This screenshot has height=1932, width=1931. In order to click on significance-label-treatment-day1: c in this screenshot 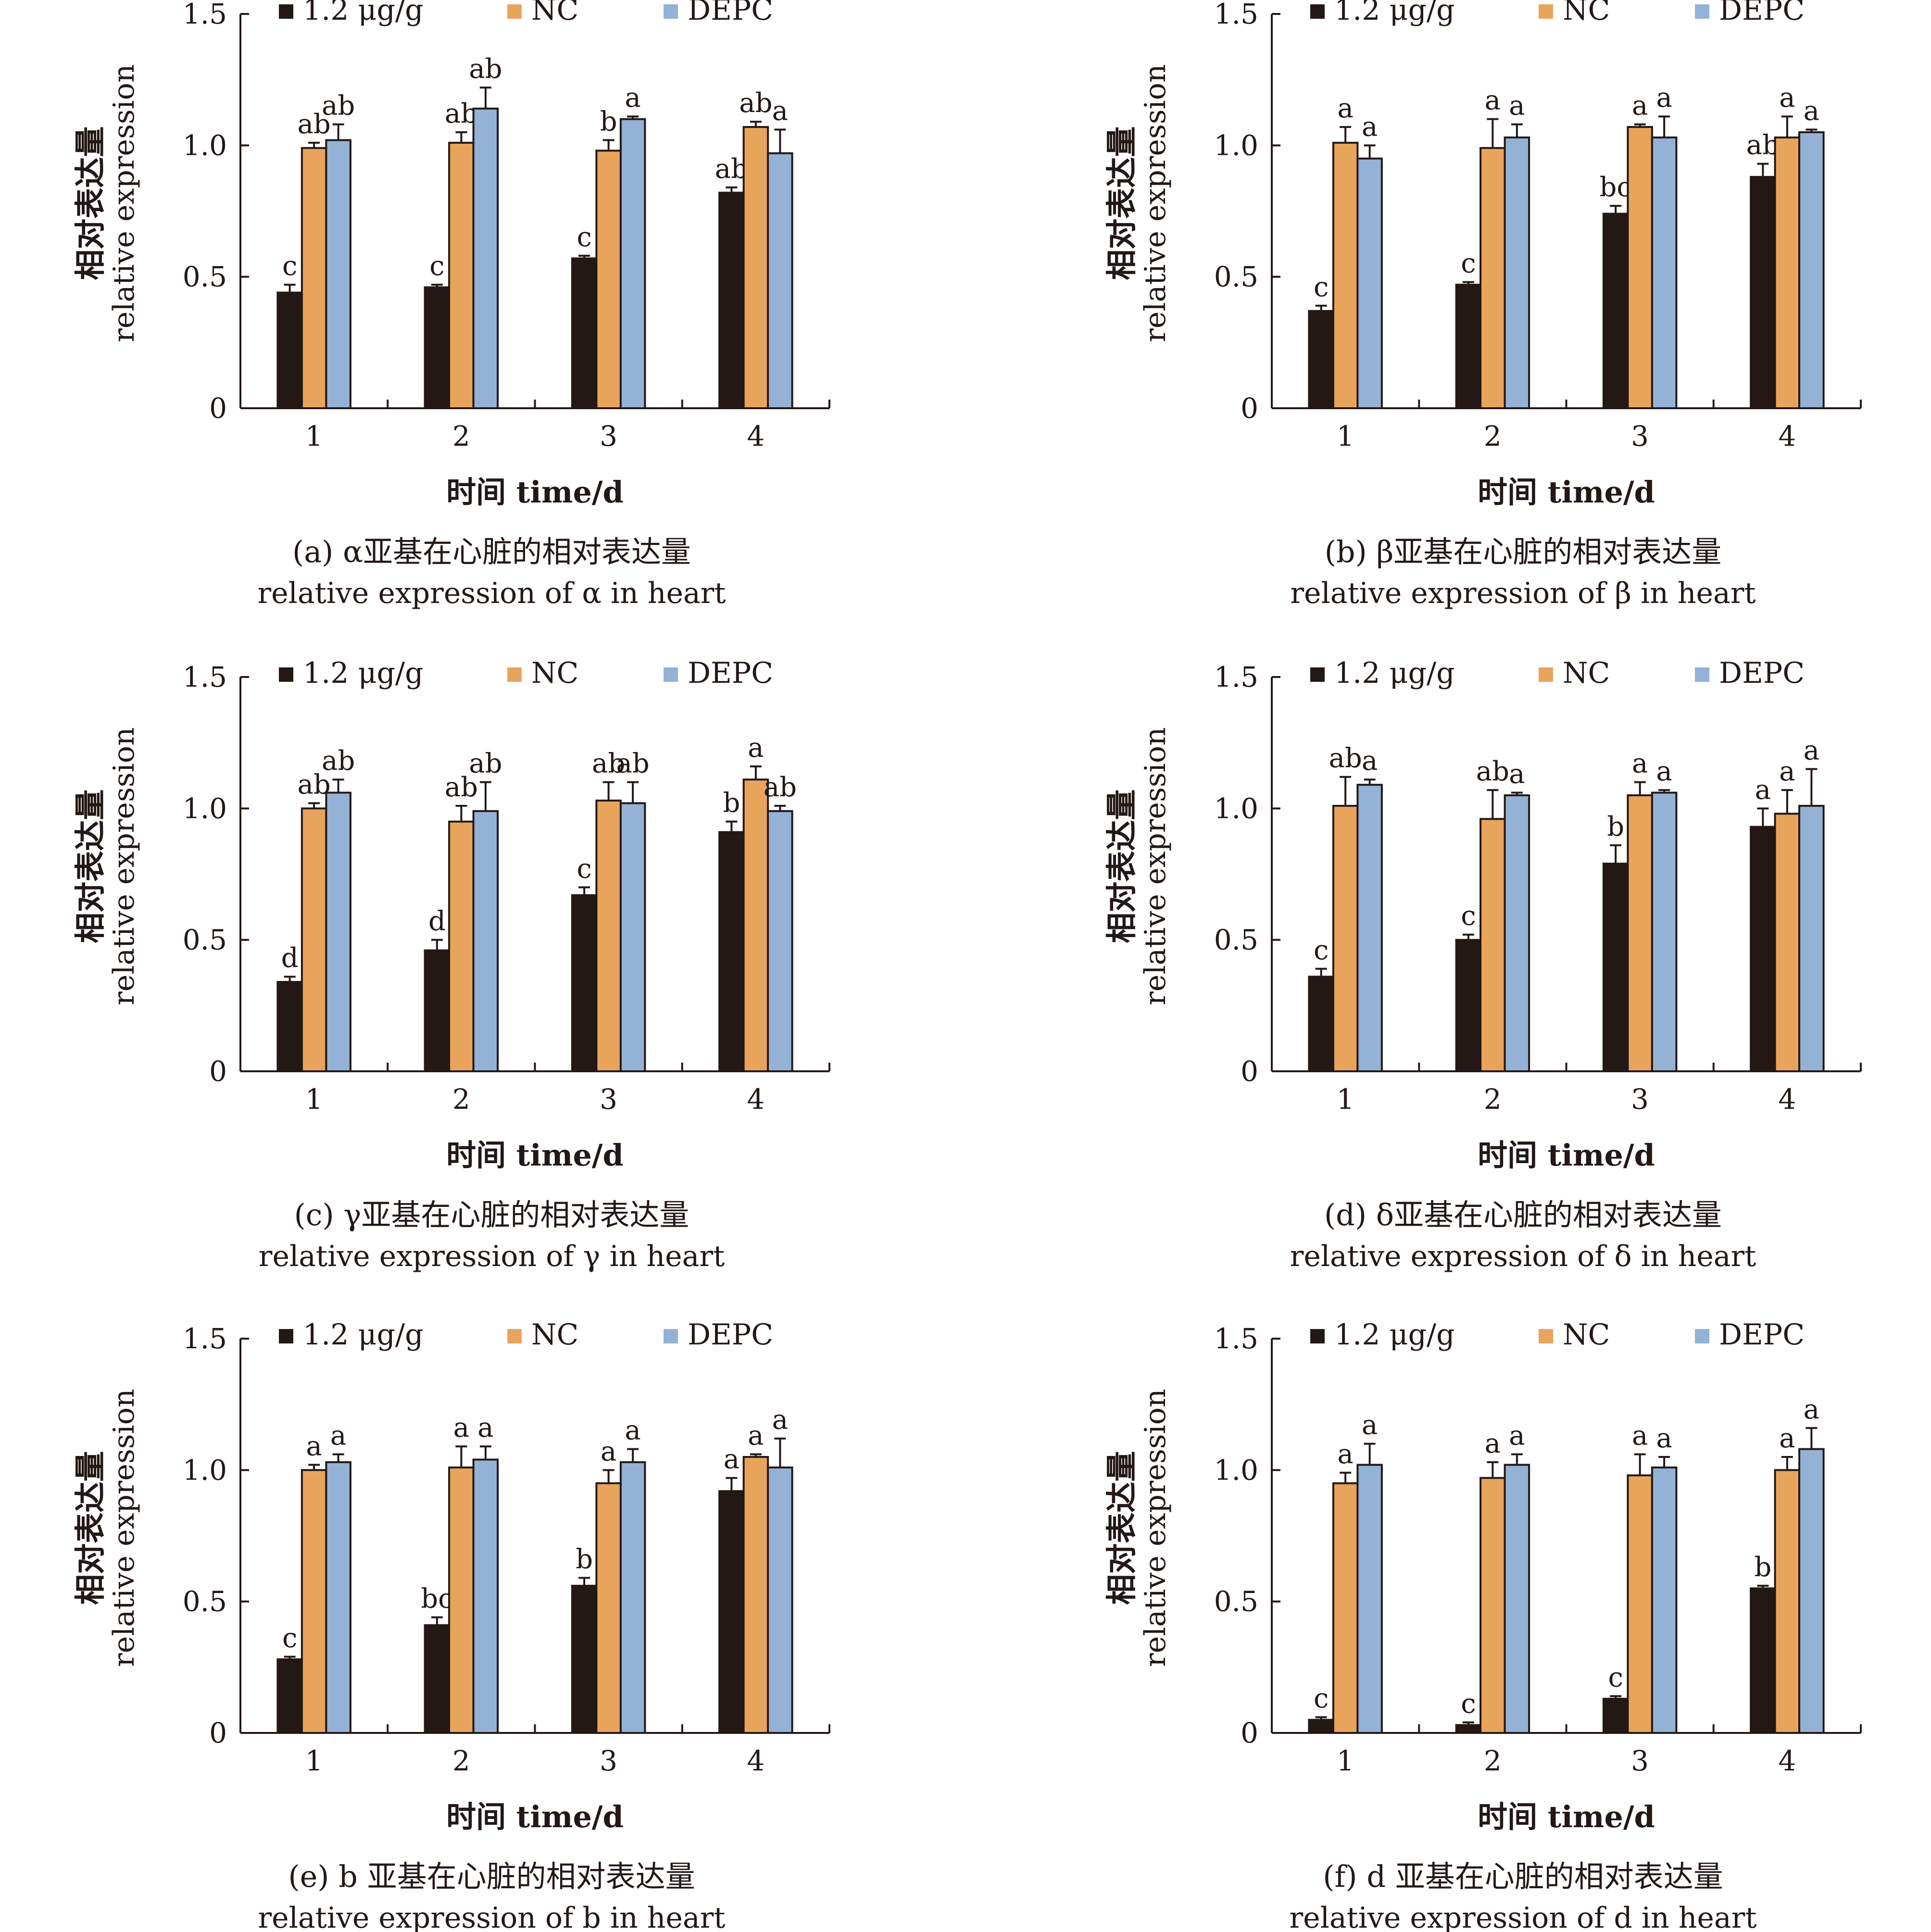, I will do `click(1321, 950)`.